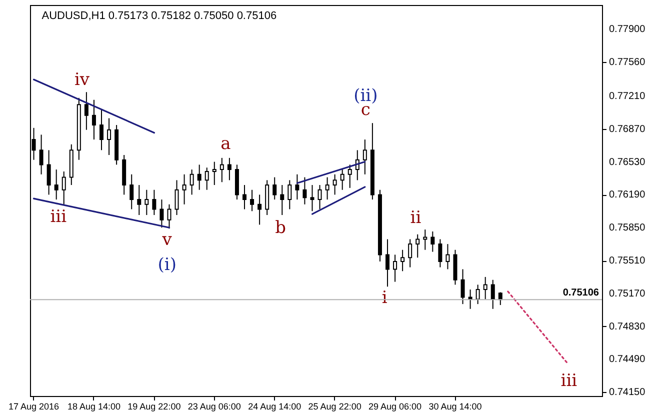  I want to click on y-tick-label: 0.77900, so click(627, 30).